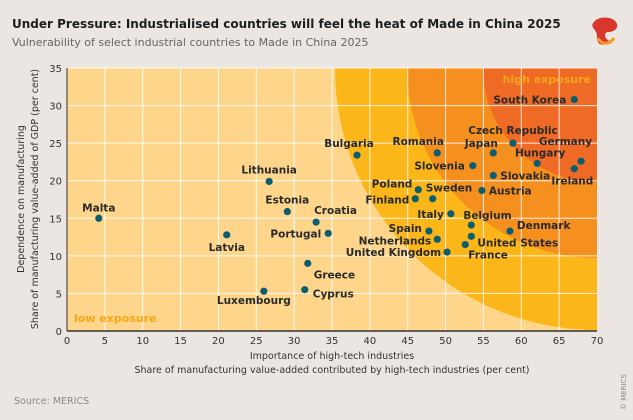 The image size is (633, 420). I want to click on point-label: Hungary, so click(540, 153).